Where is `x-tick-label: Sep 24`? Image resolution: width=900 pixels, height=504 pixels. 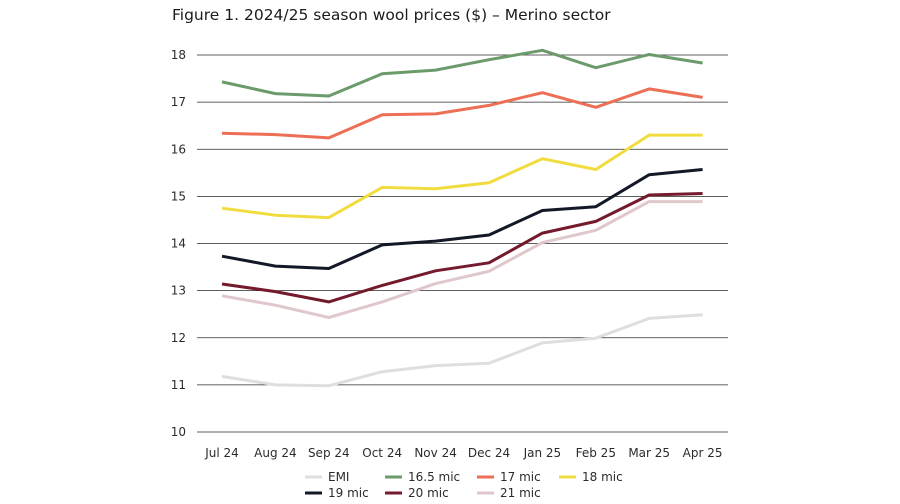
x-tick-label: Sep 24 is located at coordinates (329, 453).